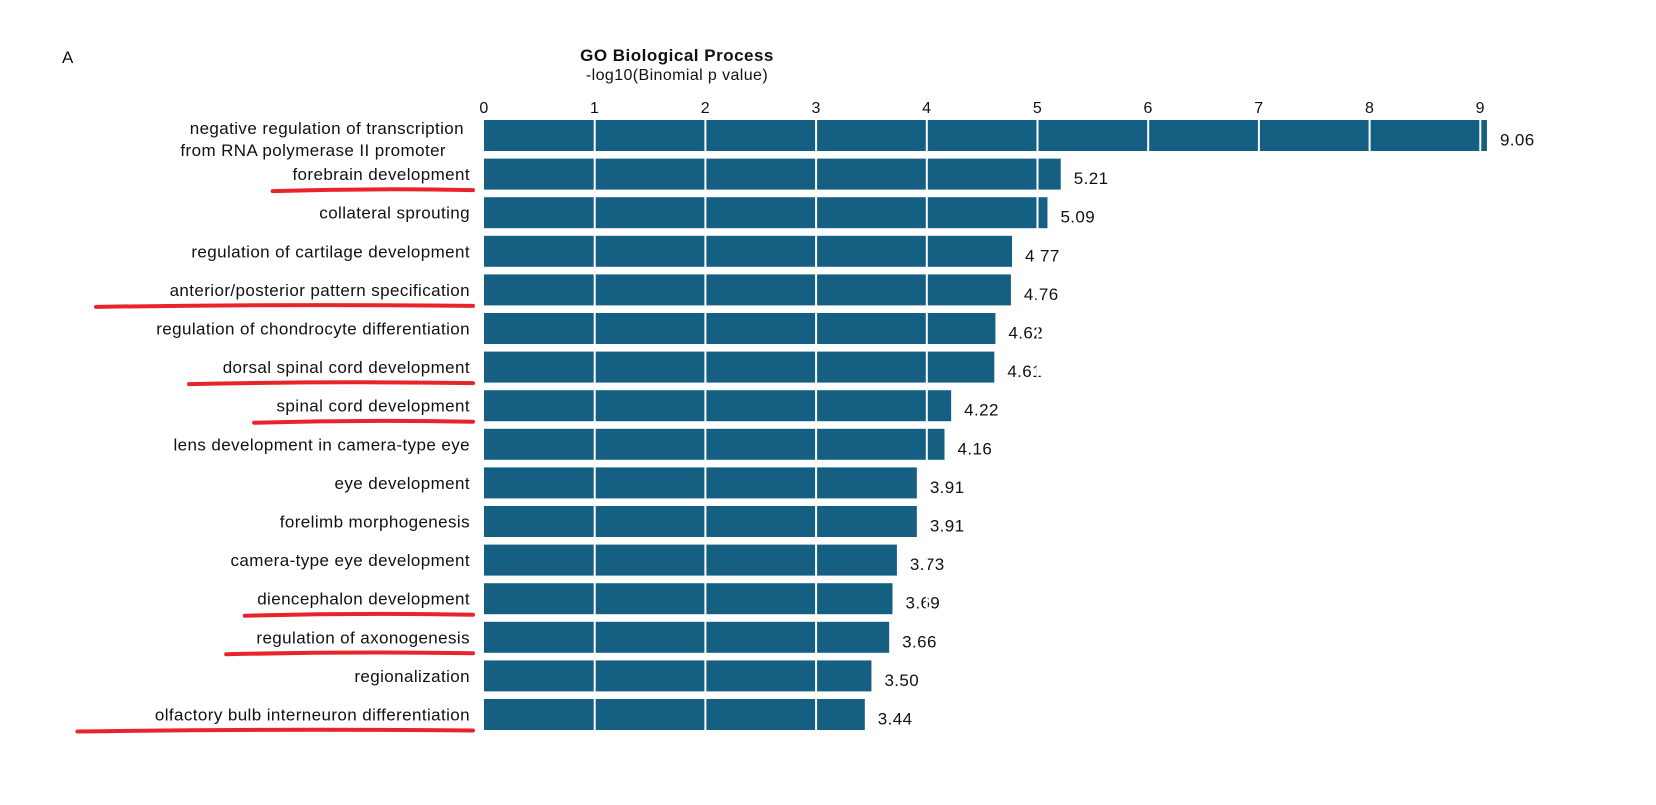  I want to click on category-label: regionalization, so click(412, 676).